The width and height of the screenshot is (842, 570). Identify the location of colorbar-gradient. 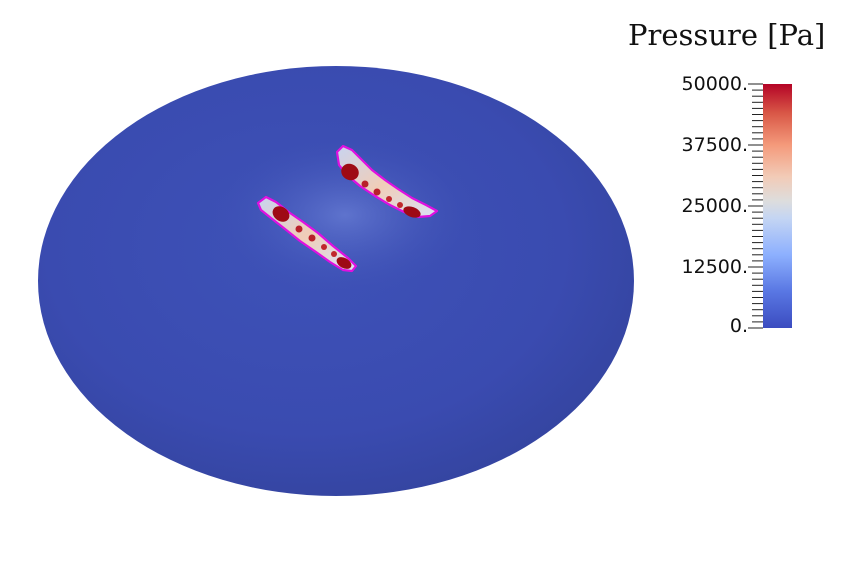
(777, 206).